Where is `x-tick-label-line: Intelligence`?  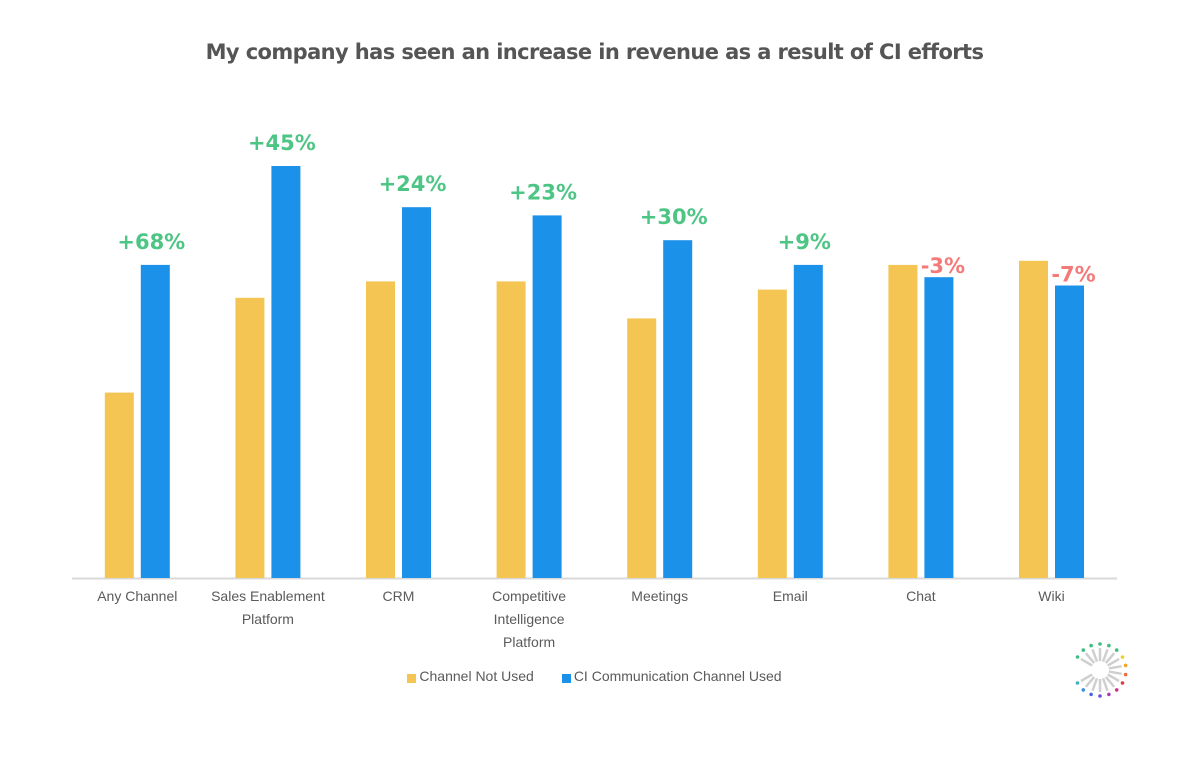 x-tick-label-line: Intelligence is located at coordinates (529, 619).